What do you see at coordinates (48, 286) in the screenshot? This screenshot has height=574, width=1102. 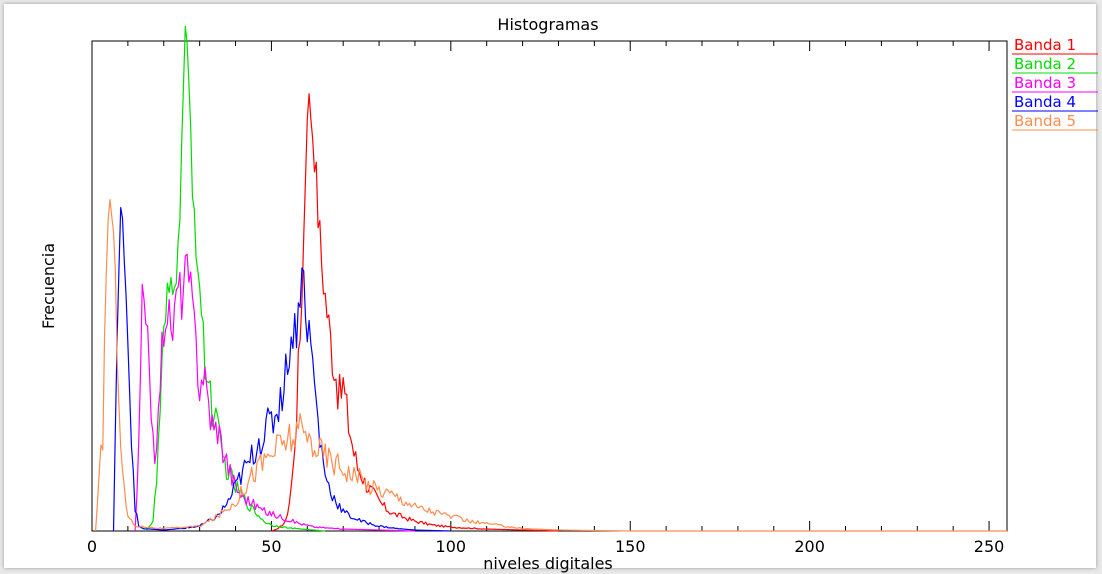 I see `y-axis-label: Frecuencia` at bounding box center [48, 286].